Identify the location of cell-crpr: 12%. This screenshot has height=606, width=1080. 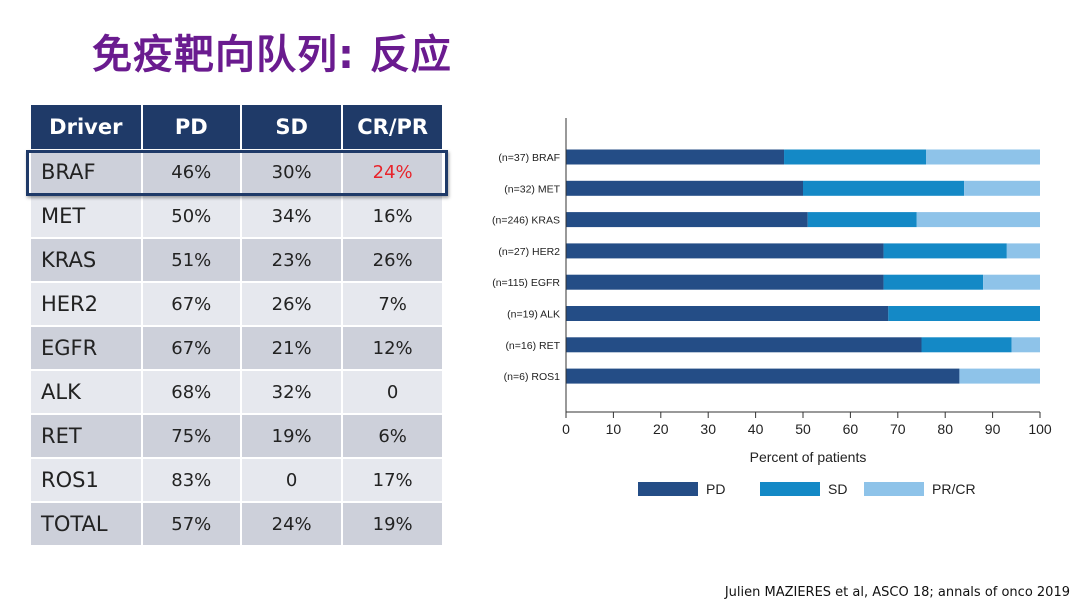
(392, 348).